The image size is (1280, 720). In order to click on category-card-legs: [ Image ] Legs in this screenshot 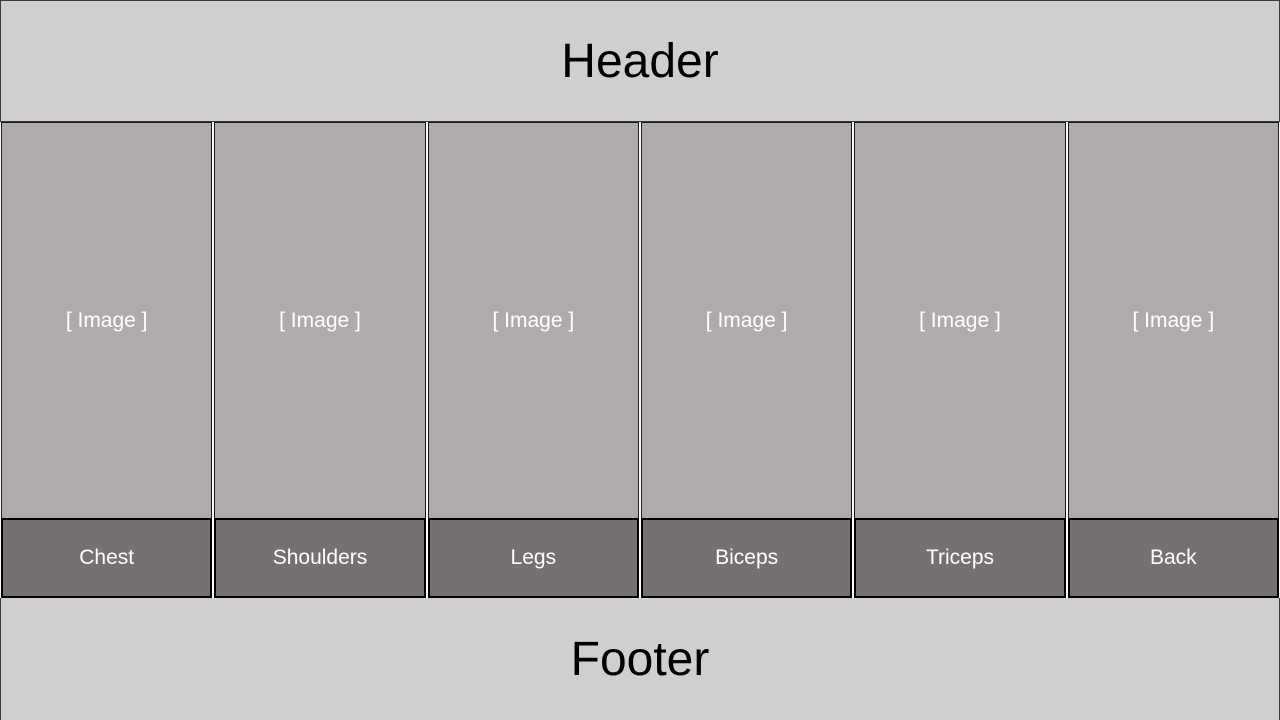, I will do `click(533, 360)`.